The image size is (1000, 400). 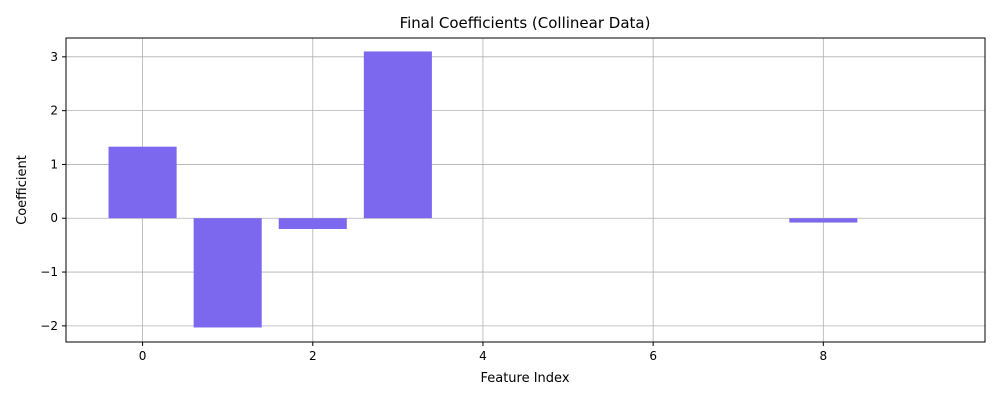 I want to click on y-tick-label: −1, so click(x=49, y=272).